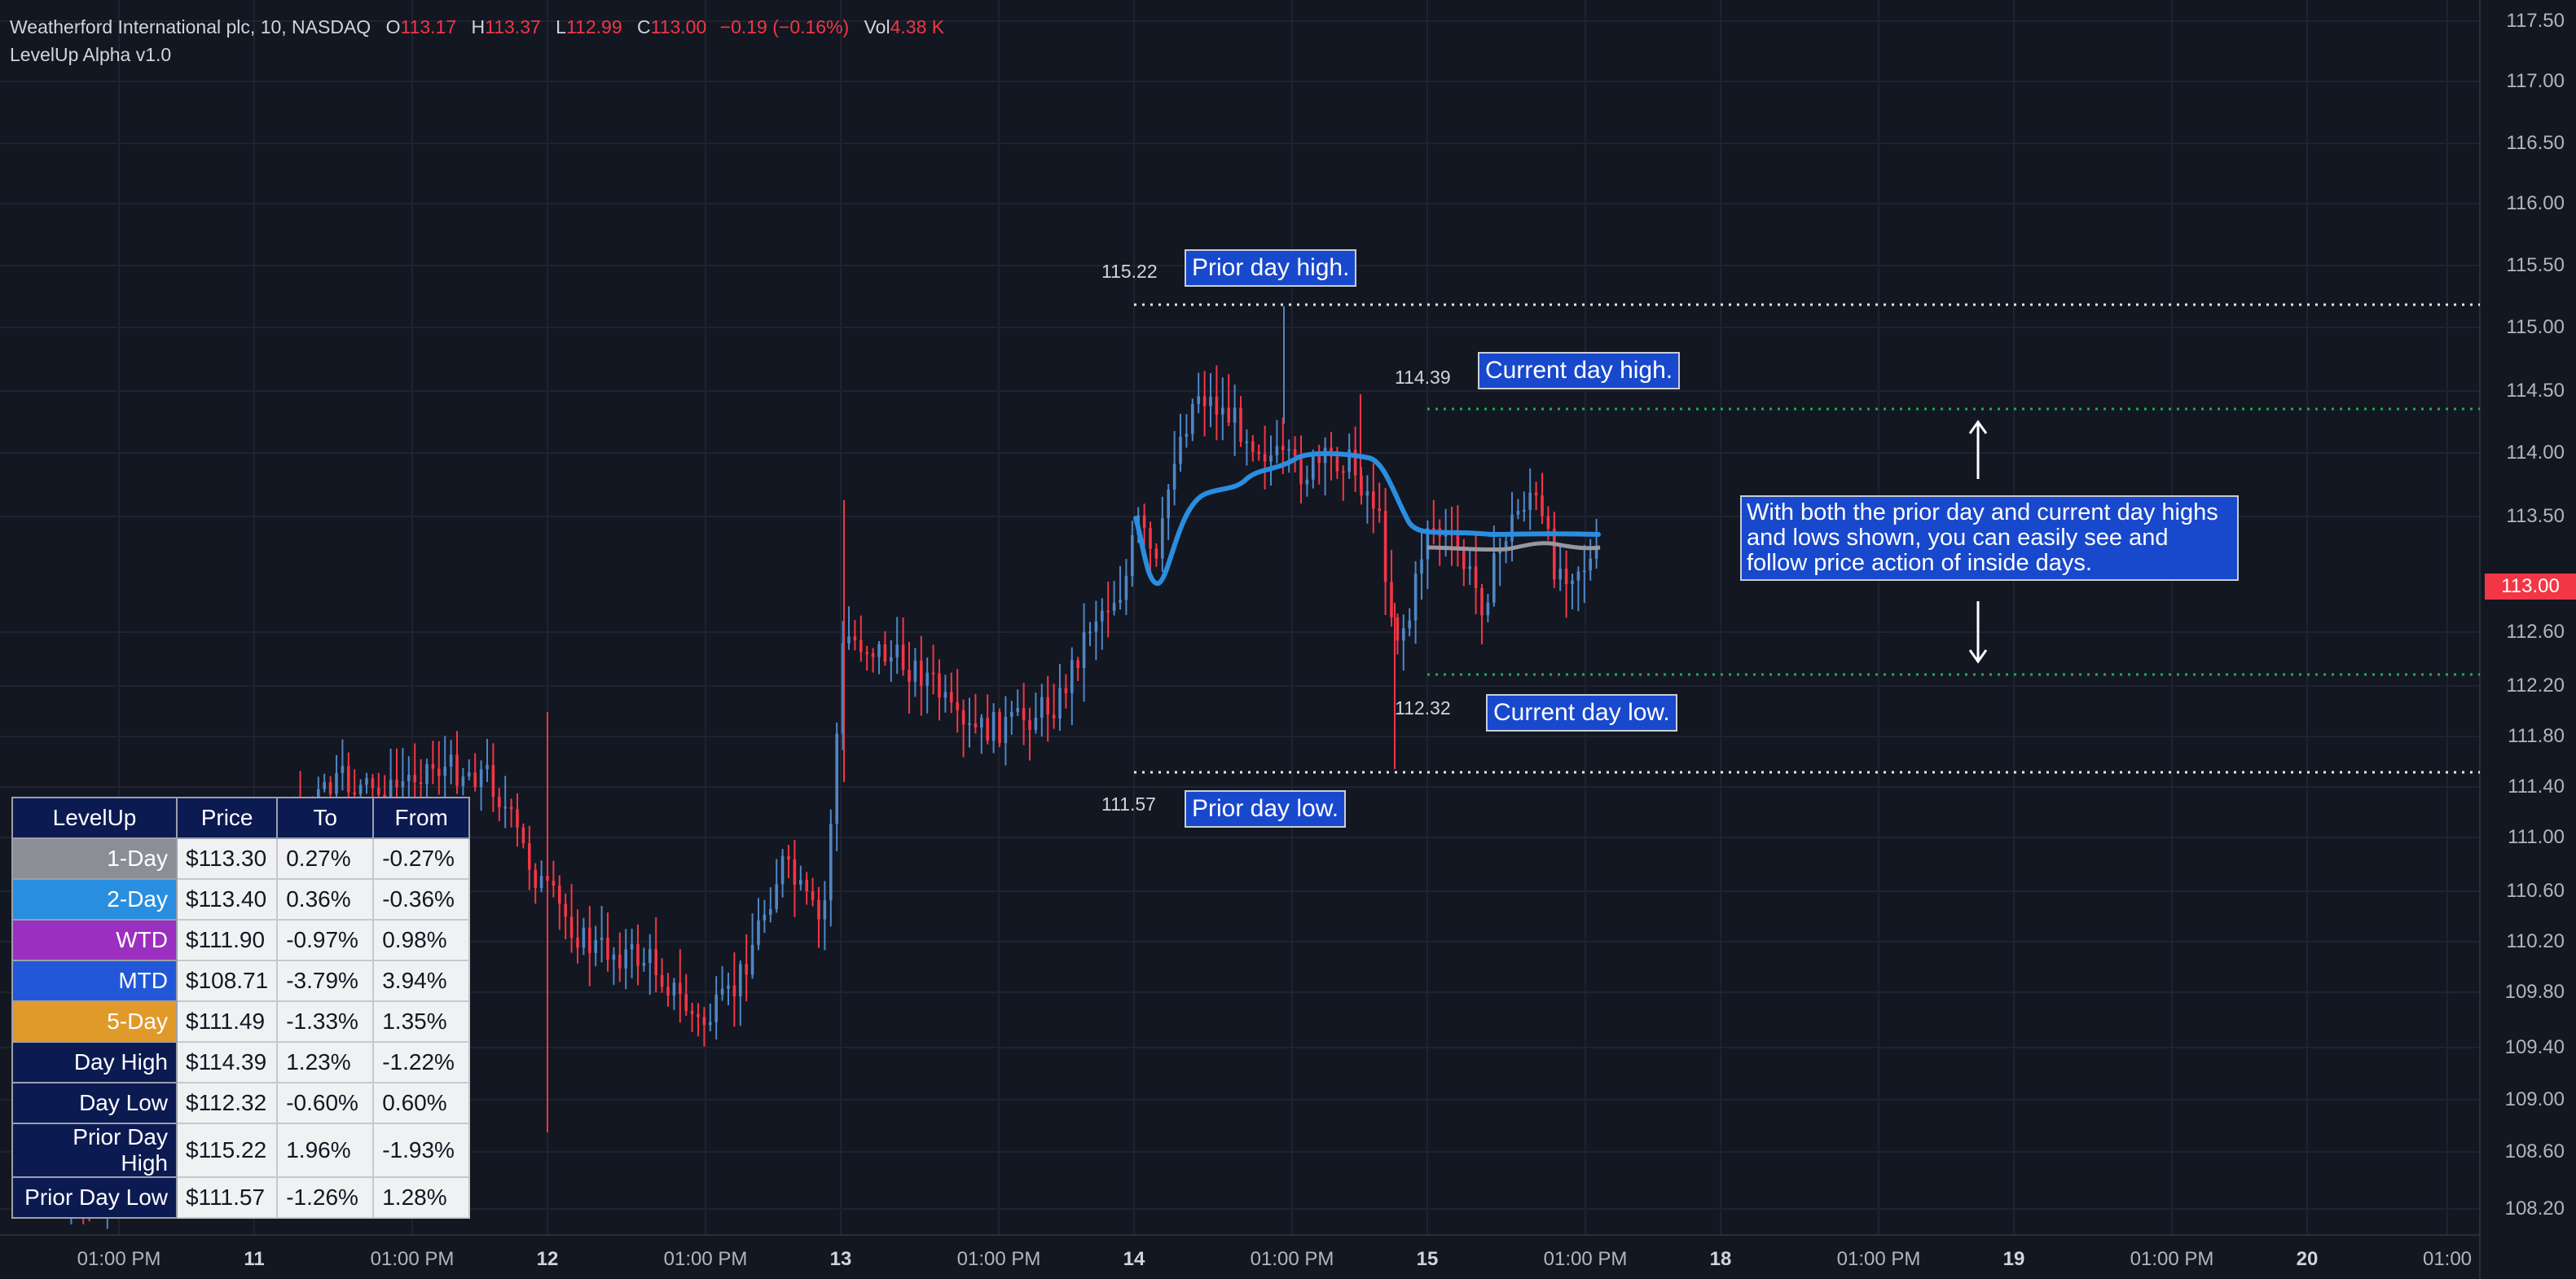 This screenshot has height=1279, width=2576. What do you see at coordinates (325, 1198) in the screenshot?
I see `level-to: -1.26%` at bounding box center [325, 1198].